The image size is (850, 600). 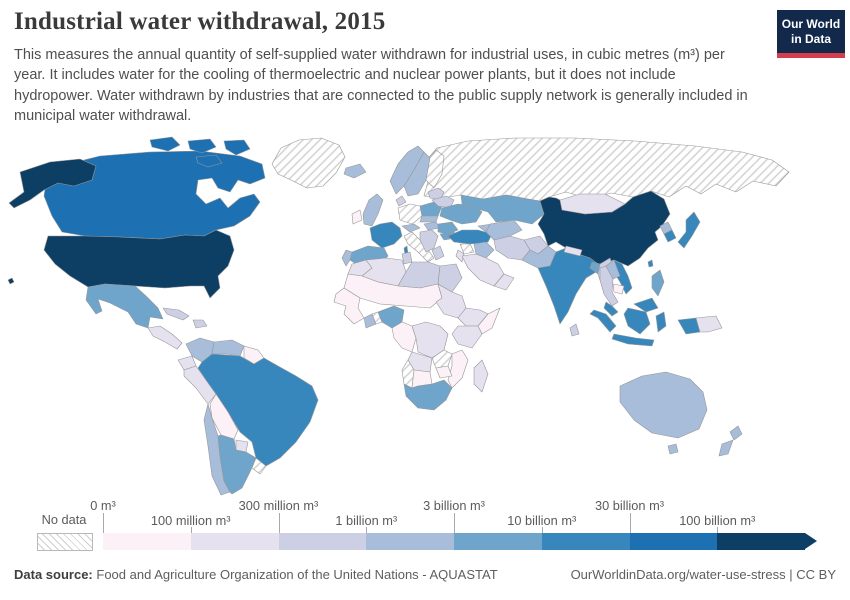 I want to click on country-central-europe, so click(x=411, y=228).